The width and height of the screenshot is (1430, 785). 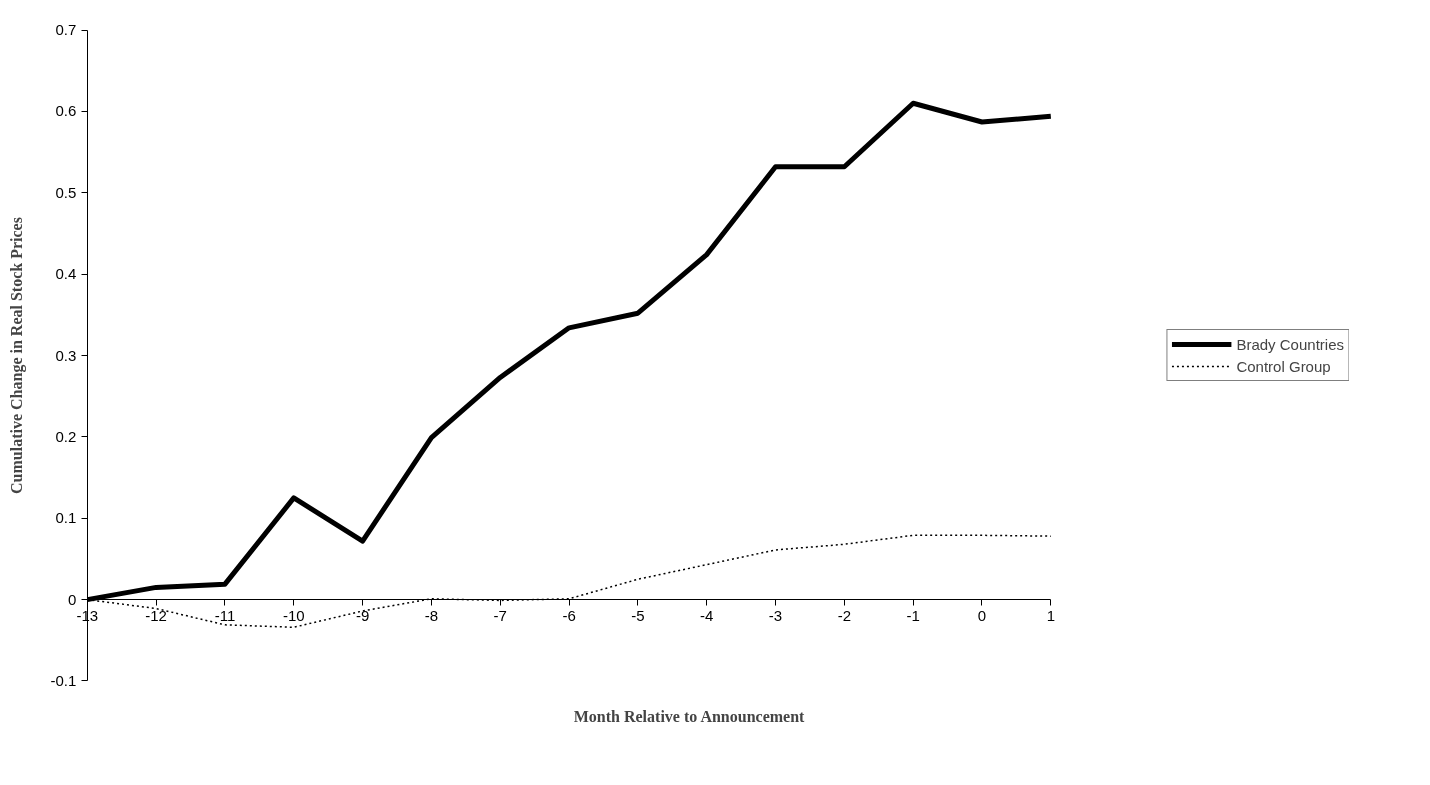 What do you see at coordinates (1283, 366) in the screenshot?
I see `legend-label: Control Group` at bounding box center [1283, 366].